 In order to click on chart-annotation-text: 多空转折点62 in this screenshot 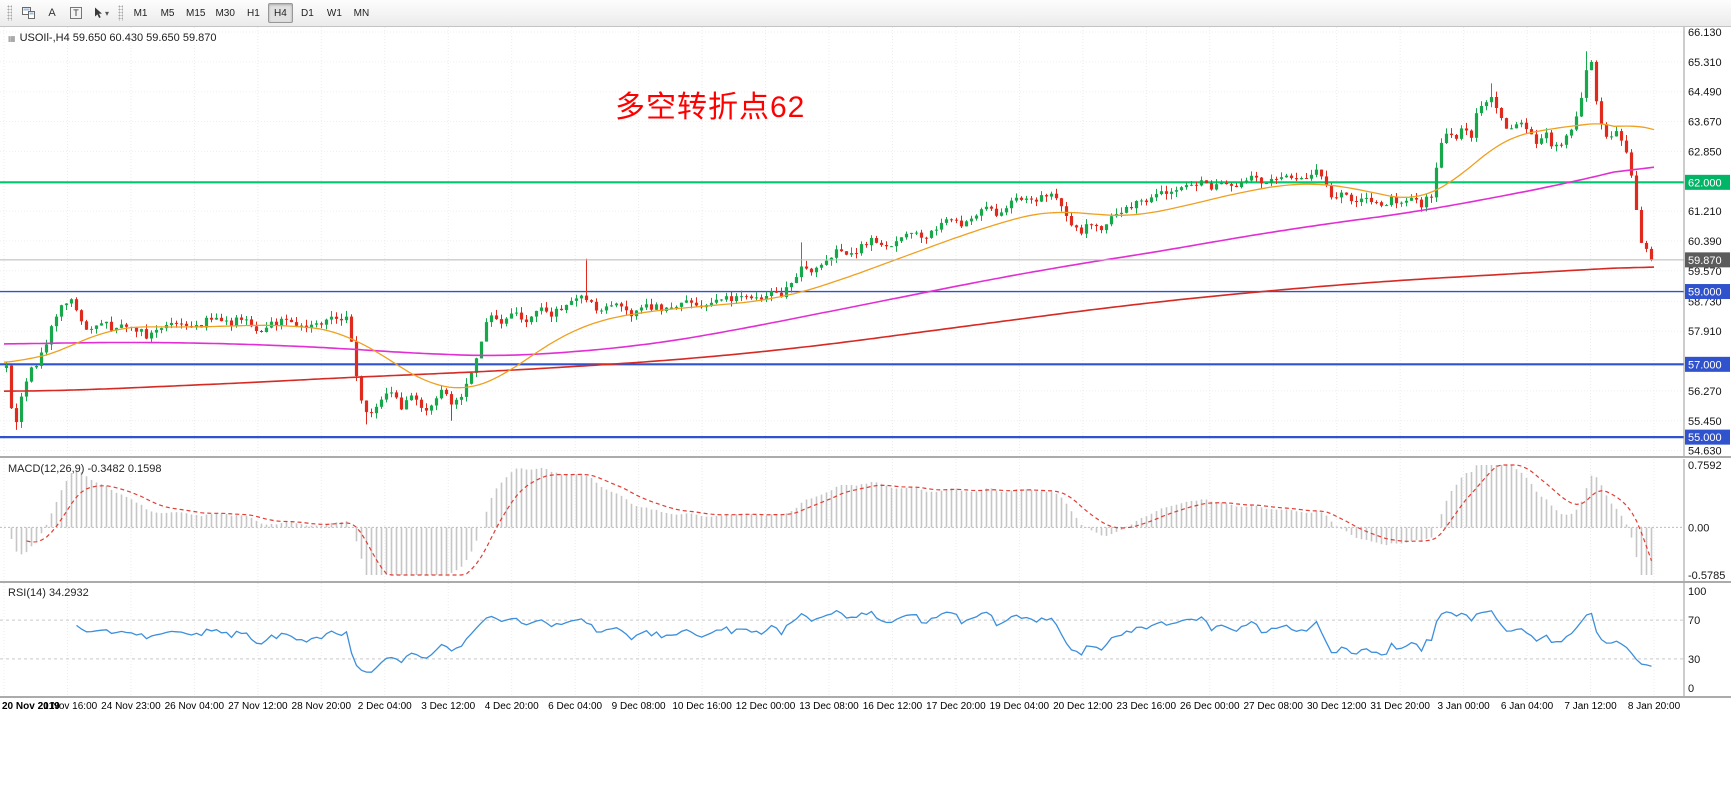, I will do `click(710, 107)`.